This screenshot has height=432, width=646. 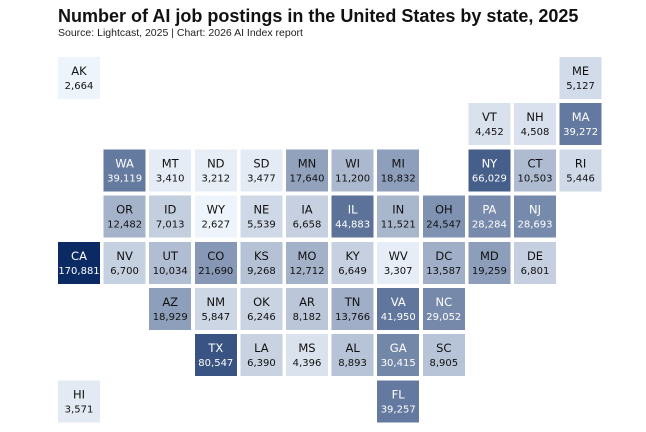 What do you see at coordinates (398, 210) in the screenshot?
I see `state-abbr-in: IN` at bounding box center [398, 210].